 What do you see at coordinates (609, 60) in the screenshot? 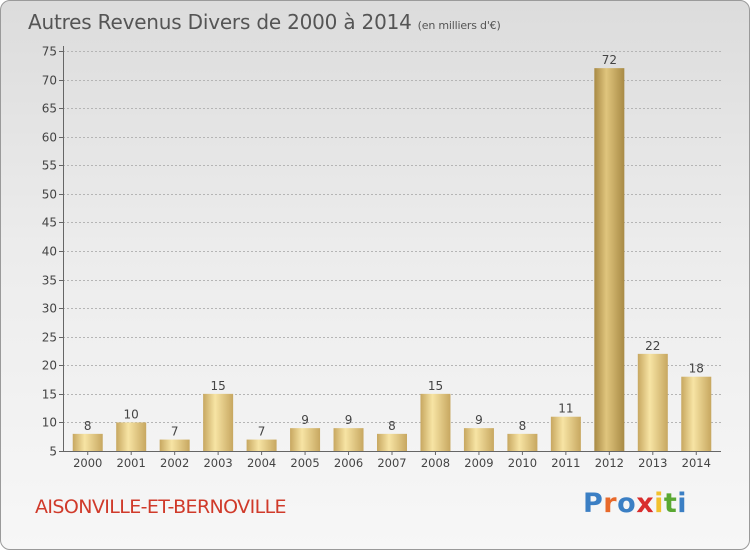
I see `bar-value-label: 72` at bounding box center [609, 60].